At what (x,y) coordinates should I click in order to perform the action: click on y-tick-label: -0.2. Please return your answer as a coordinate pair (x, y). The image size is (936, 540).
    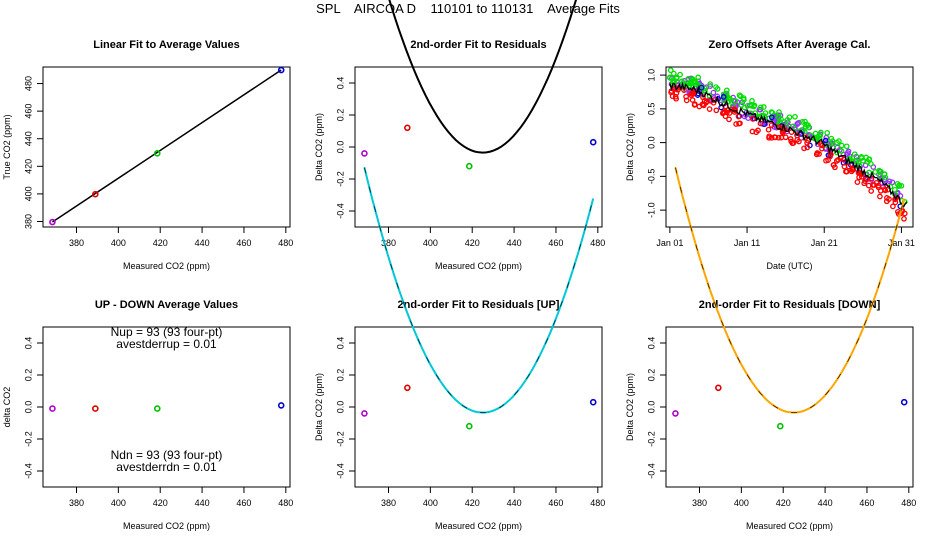
    Looking at the image, I should click on (651, 439).